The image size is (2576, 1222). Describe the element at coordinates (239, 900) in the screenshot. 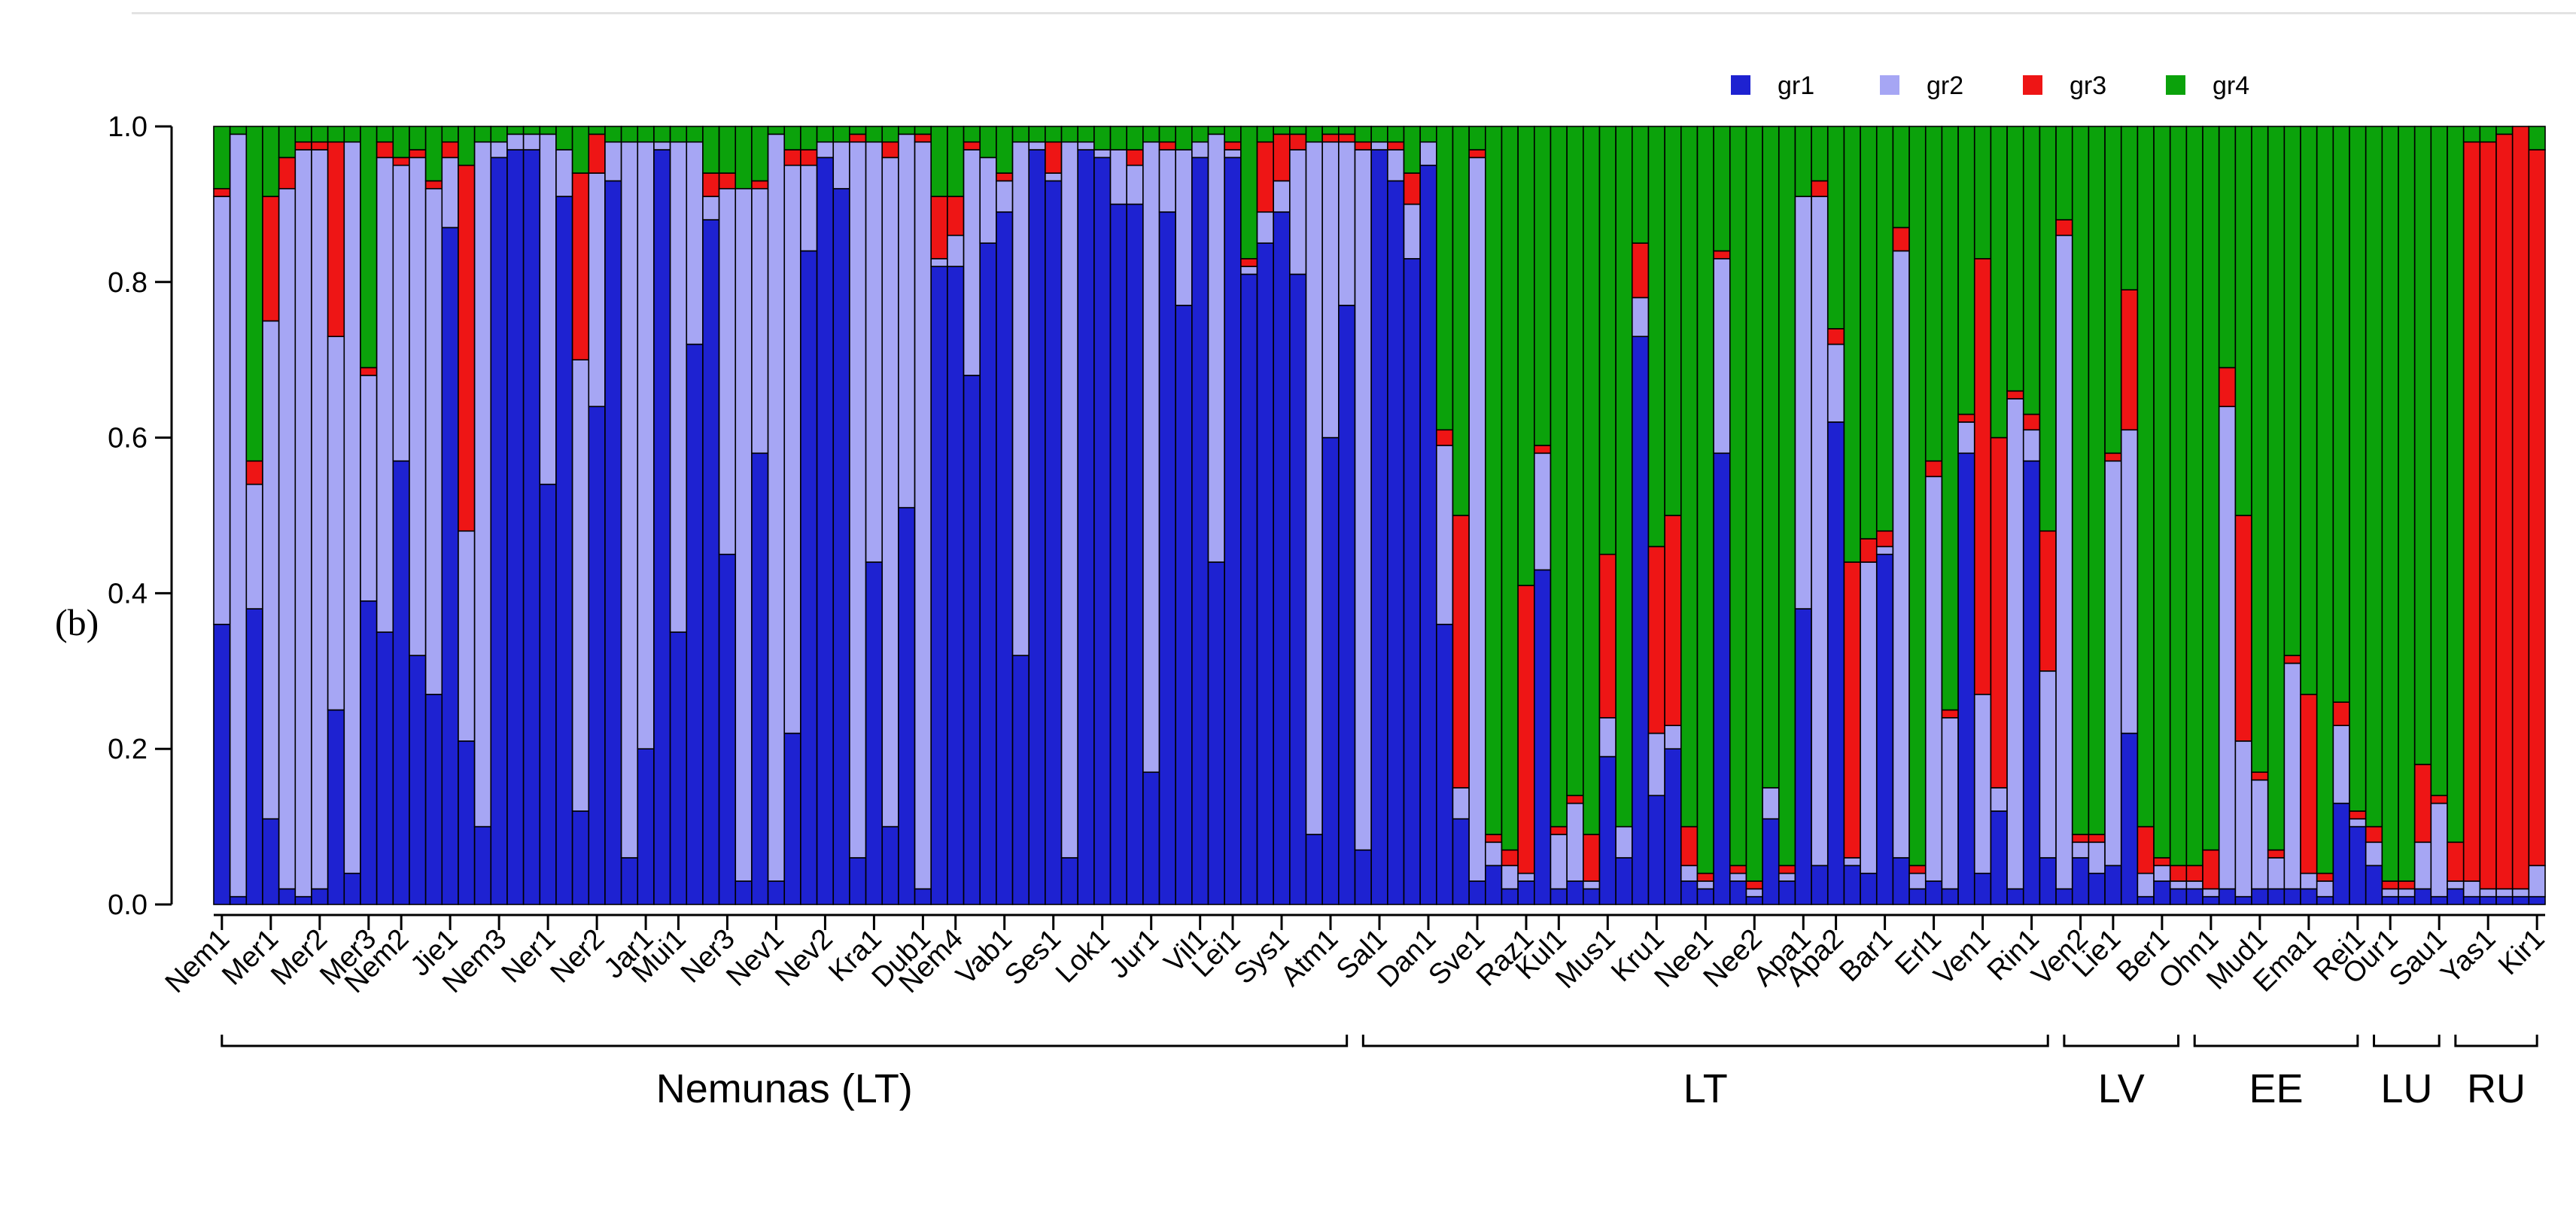

I see `bar-1-gr1` at that location.